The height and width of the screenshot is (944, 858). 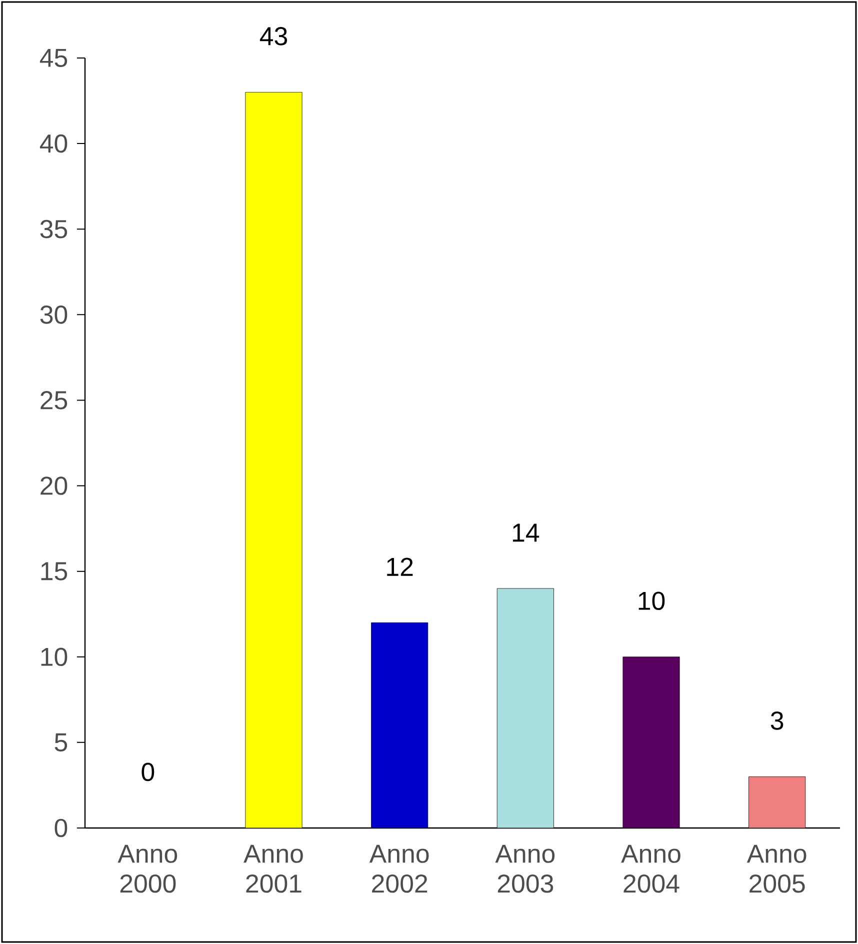 What do you see at coordinates (148, 772) in the screenshot?
I see `data-label: 0` at bounding box center [148, 772].